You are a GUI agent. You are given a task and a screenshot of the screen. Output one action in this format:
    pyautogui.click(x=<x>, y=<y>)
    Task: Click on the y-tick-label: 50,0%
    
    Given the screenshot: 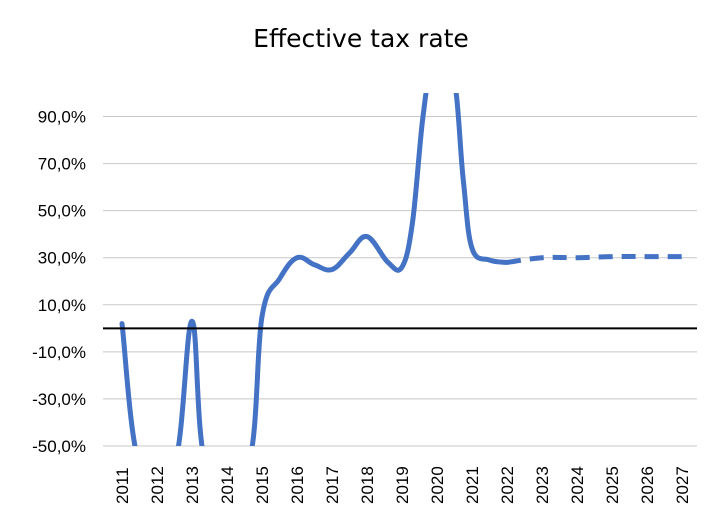 What is the action you would take?
    pyautogui.click(x=62, y=211)
    